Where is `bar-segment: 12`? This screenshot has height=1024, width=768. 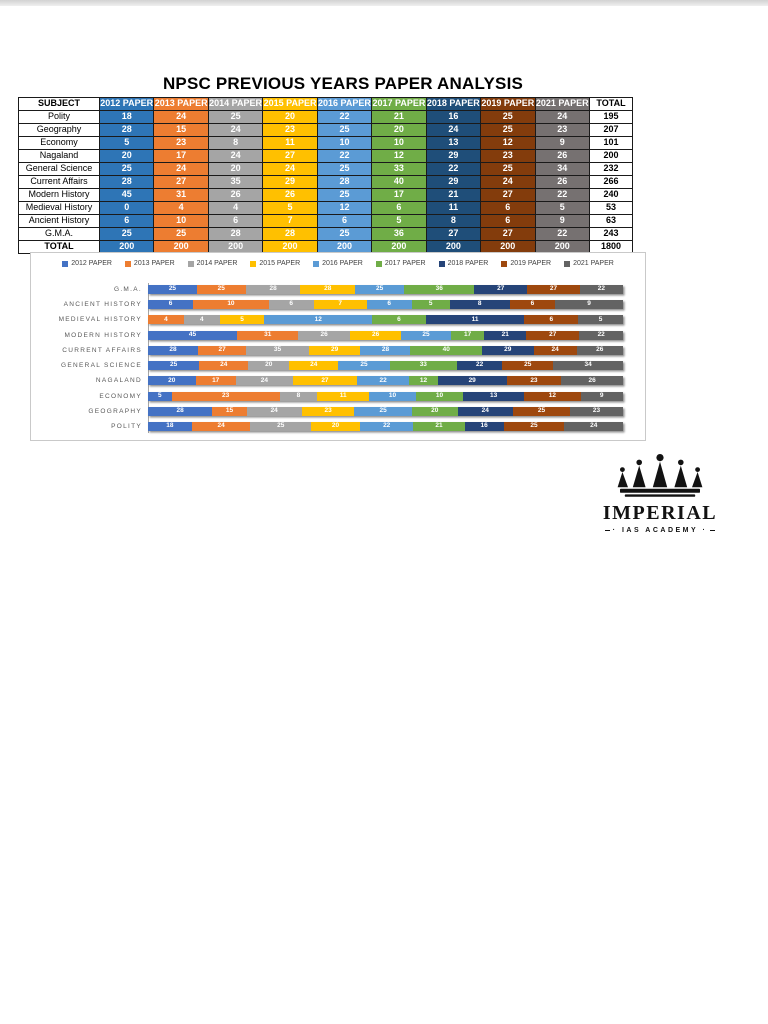
bar-segment: 12 is located at coordinates (318, 320).